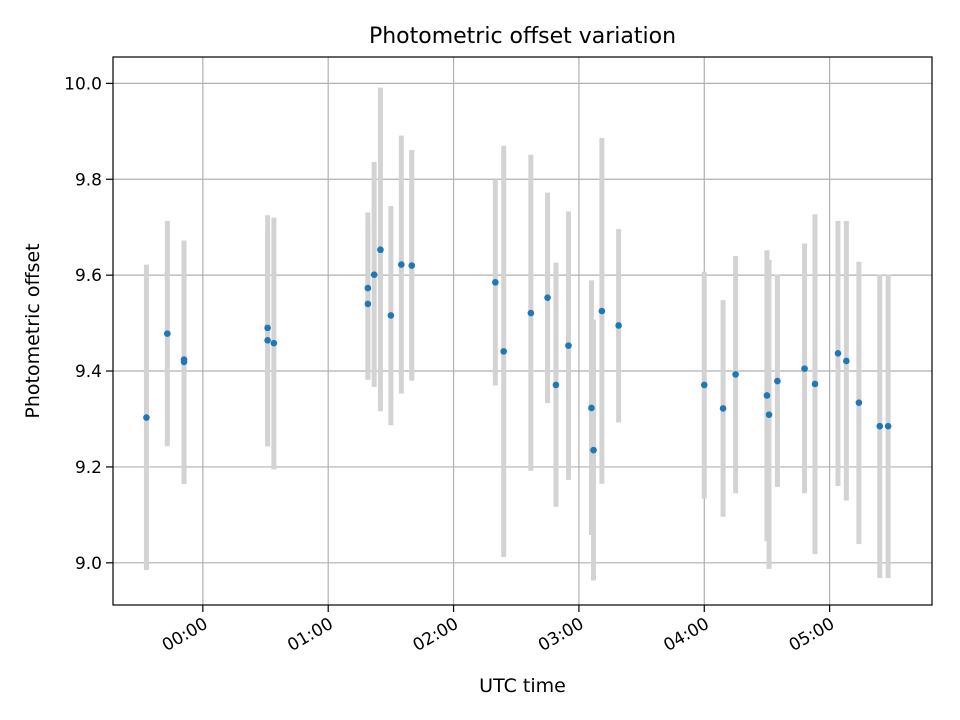 Image resolution: width=960 pixels, height=720 pixels. I want to click on x-axis-label: UTC time, so click(522, 686).